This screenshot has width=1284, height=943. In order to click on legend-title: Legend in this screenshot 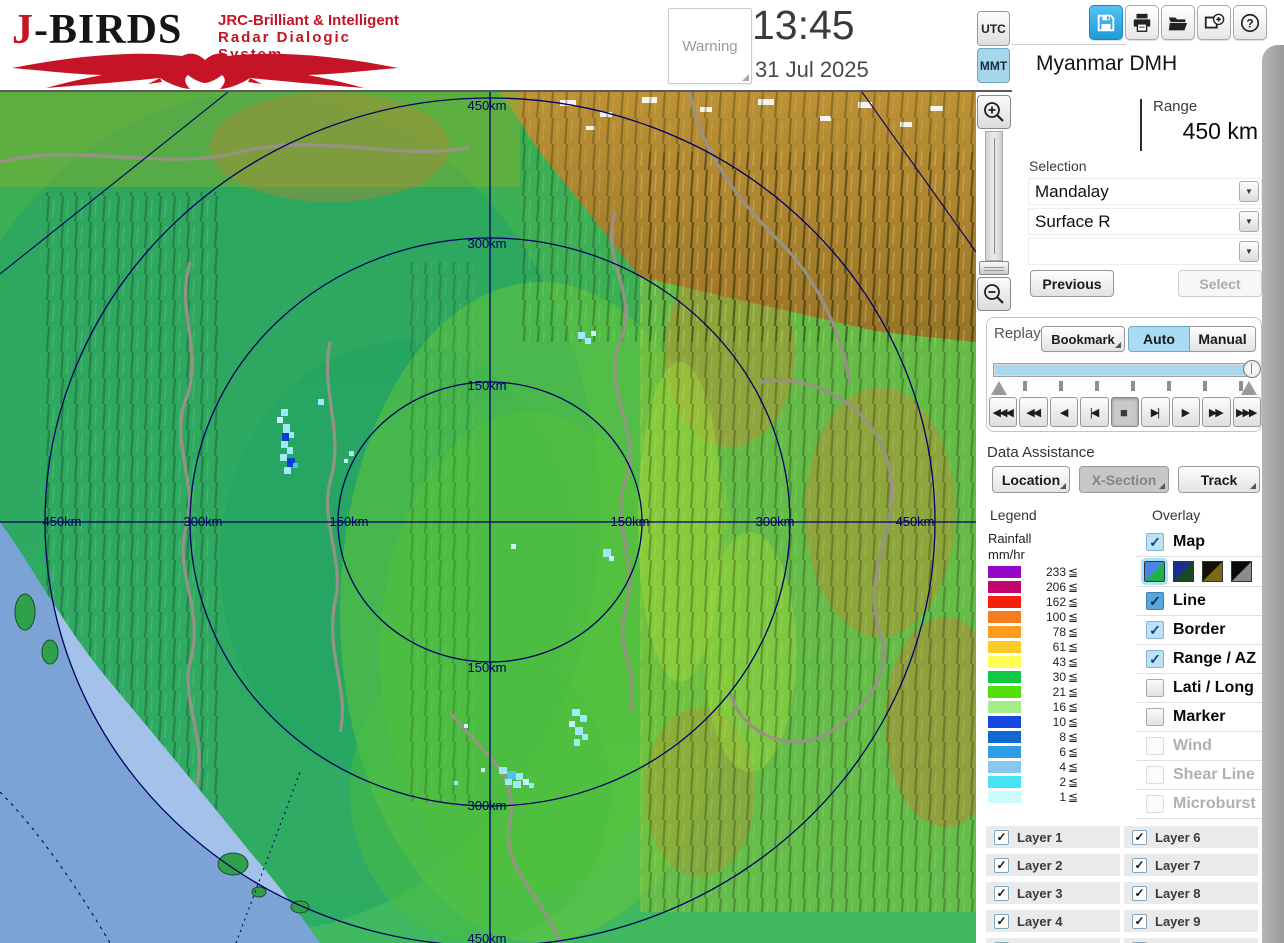, I will do `click(1013, 515)`.